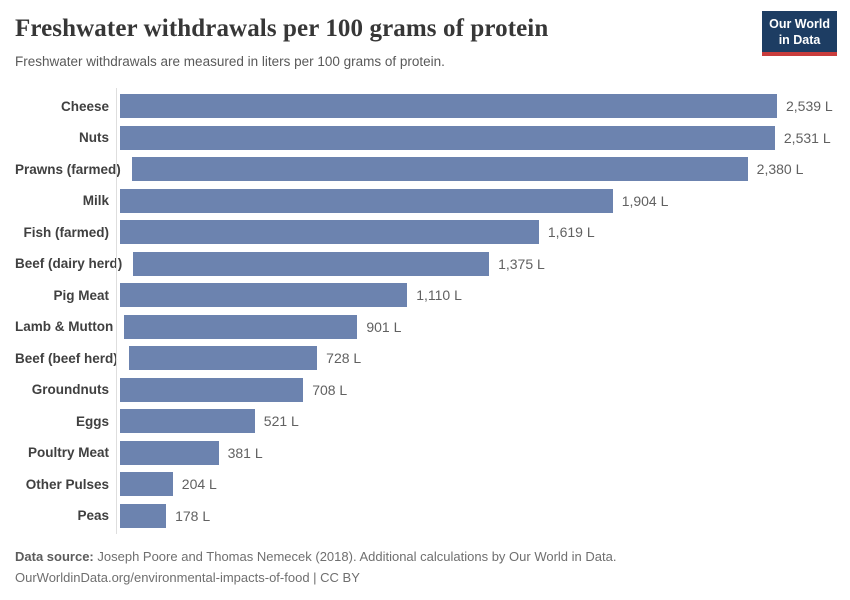 Image resolution: width=850 pixels, height=600 pixels. Describe the element at coordinates (67, 484) in the screenshot. I see `category-label: Other Pulses` at that location.